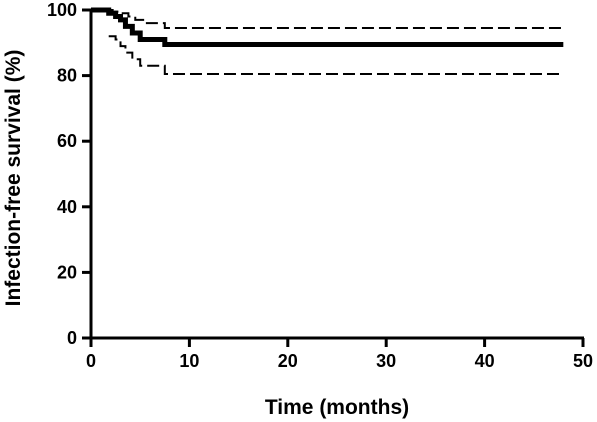  What do you see at coordinates (91, 361) in the screenshot?
I see `x-tick-label-0: 0` at bounding box center [91, 361].